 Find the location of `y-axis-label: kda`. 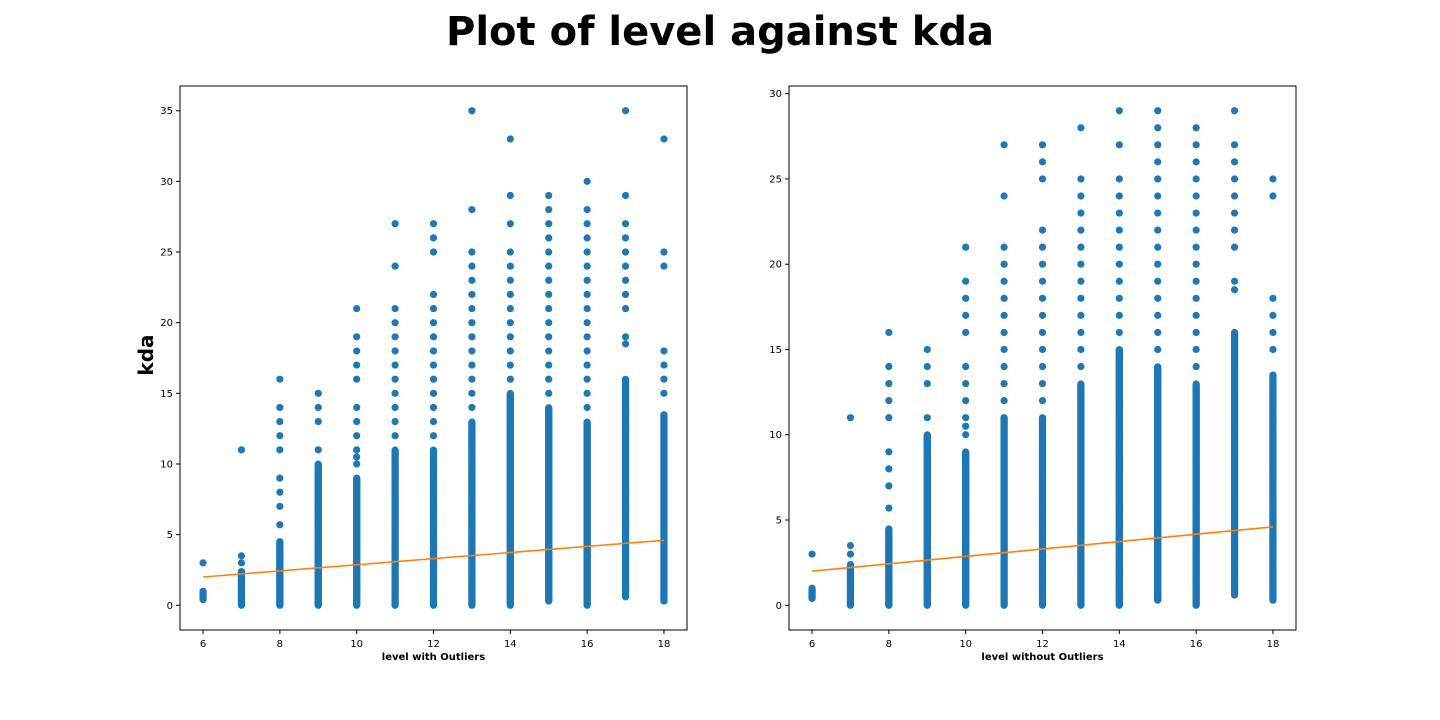

y-axis-label: kda is located at coordinates (146, 354).